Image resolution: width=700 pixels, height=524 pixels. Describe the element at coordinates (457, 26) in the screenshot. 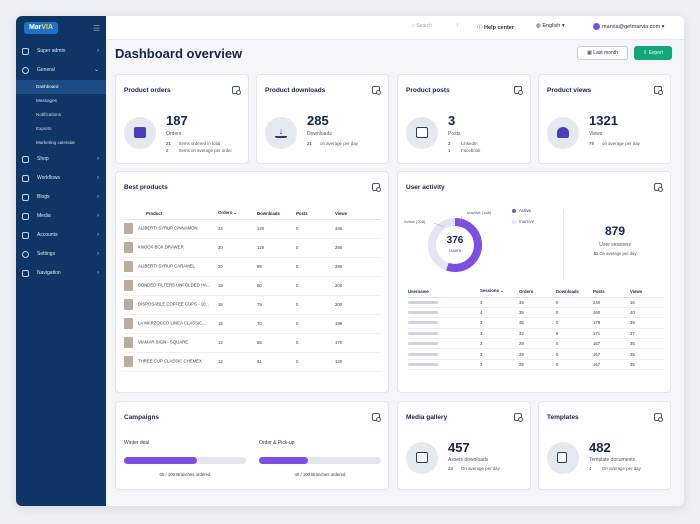

I see `search-shortcut: /` at that location.